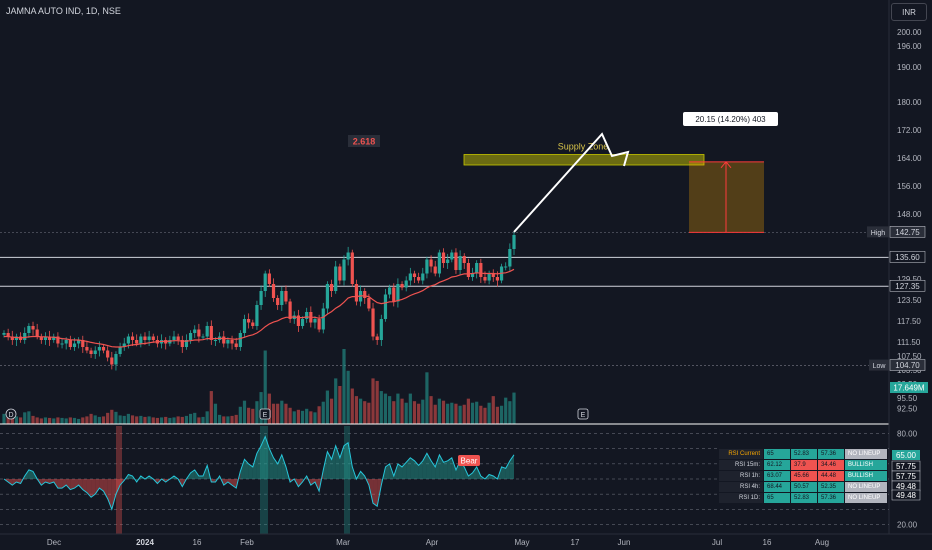  What do you see at coordinates (909, 32) in the screenshot?
I see `y-tick-label: 200.00` at bounding box center [909, 32].